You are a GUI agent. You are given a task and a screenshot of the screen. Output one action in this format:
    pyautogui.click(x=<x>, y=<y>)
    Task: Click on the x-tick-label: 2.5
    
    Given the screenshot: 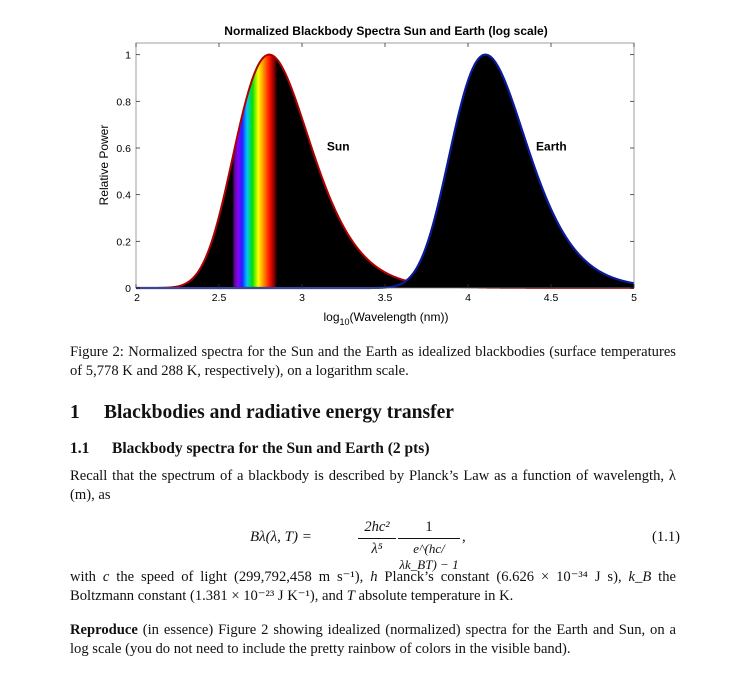 What is the action you would take?
    pyautogui.click(x=219, y=298)
    